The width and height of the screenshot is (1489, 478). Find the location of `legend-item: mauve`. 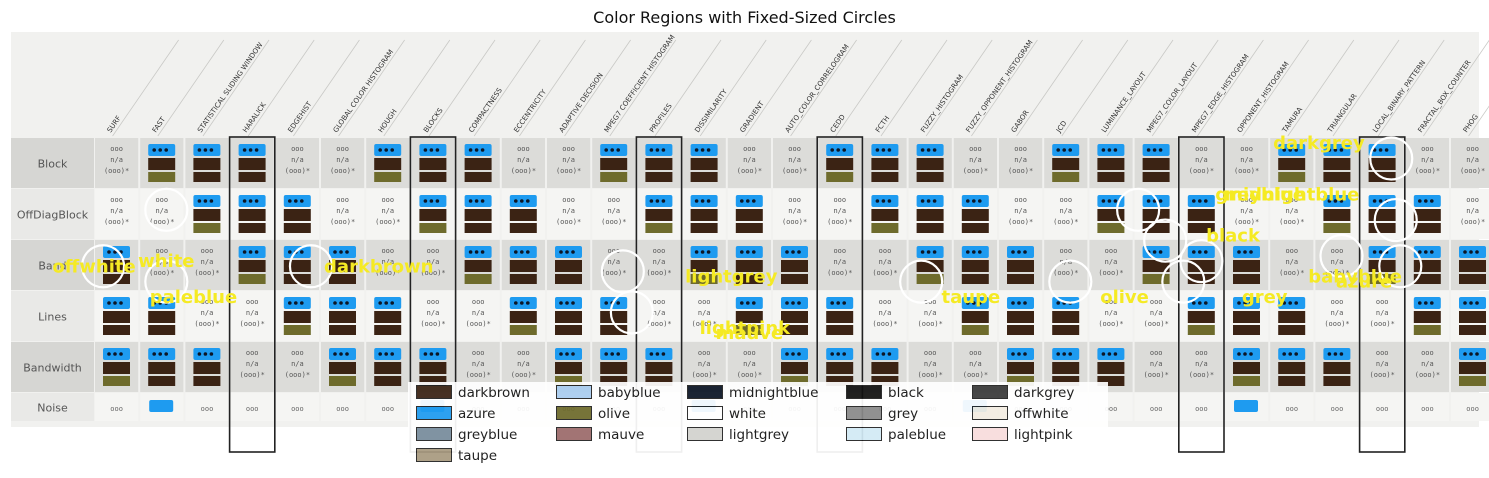

legend-item: mauve is located at coordinates (600, 435).